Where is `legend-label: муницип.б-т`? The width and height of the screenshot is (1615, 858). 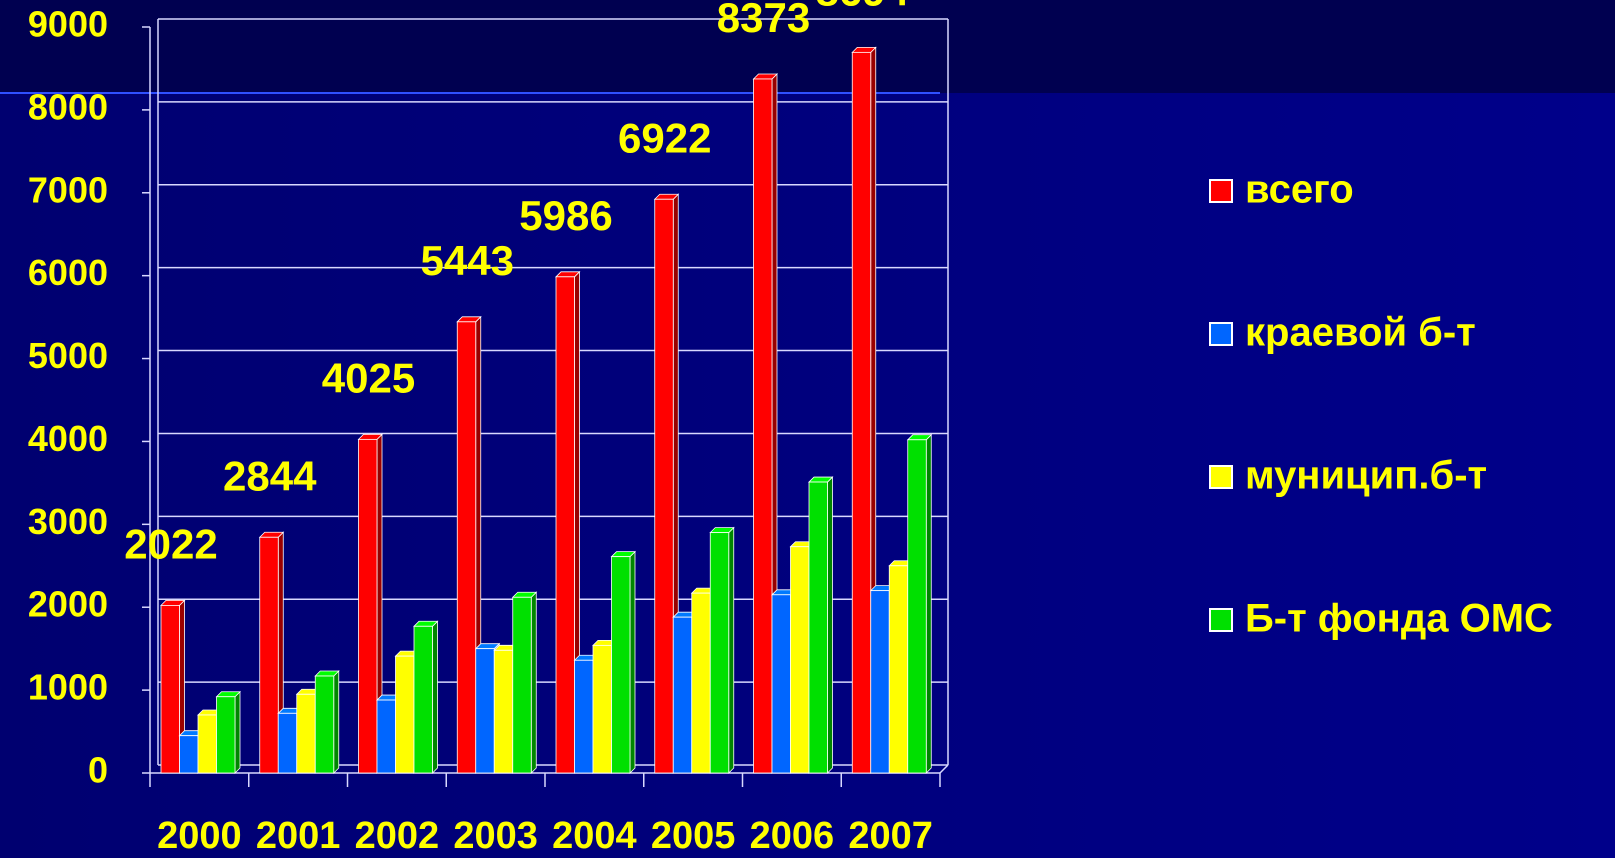
legend-label: муницип.б-т is located at coordinates (1366, 476).